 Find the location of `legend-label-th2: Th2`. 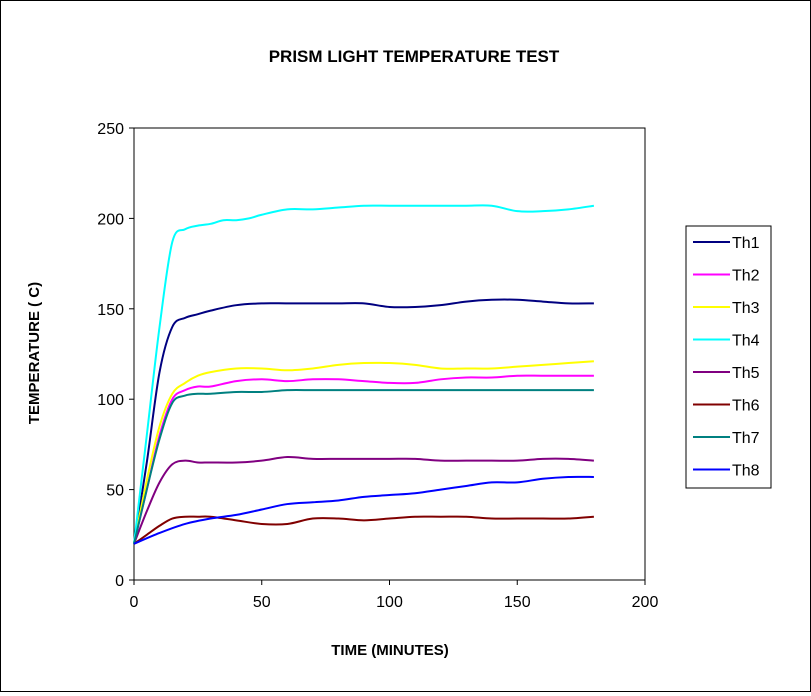

legend-label-th2: Th2 is located at coordinates (746, 276).